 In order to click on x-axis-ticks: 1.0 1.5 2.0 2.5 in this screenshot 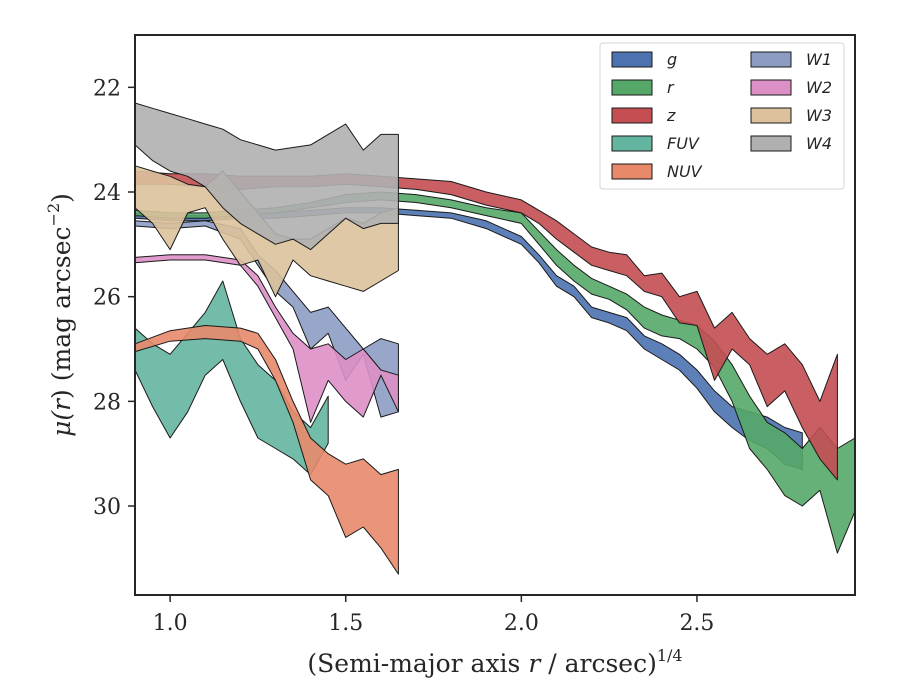, I will do `click(433, 615)`.